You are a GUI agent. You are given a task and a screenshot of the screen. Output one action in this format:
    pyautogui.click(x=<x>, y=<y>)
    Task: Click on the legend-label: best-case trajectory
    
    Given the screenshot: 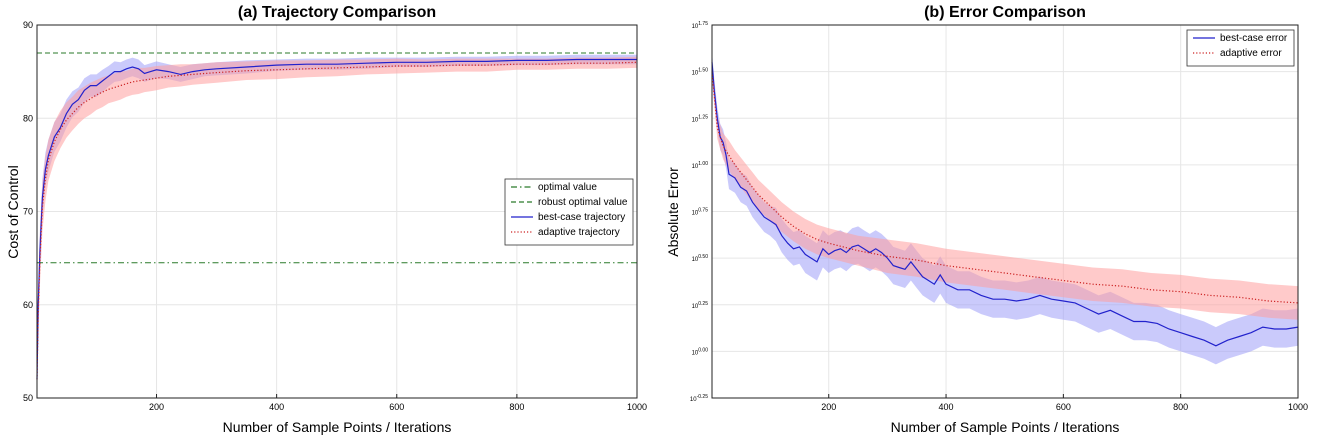 What is the action you would take?
    pyautogui.click(x=581, y=217)
    